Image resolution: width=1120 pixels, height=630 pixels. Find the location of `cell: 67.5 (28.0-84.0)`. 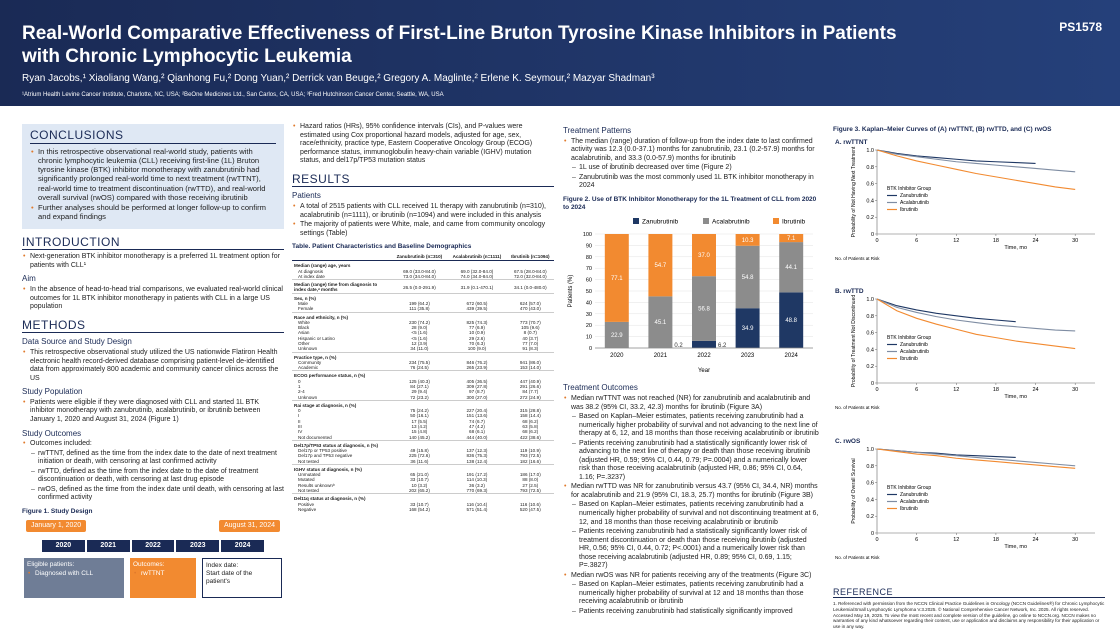

cell: 67.5 (28.0-84.0) is located at coordinates (530, 271).